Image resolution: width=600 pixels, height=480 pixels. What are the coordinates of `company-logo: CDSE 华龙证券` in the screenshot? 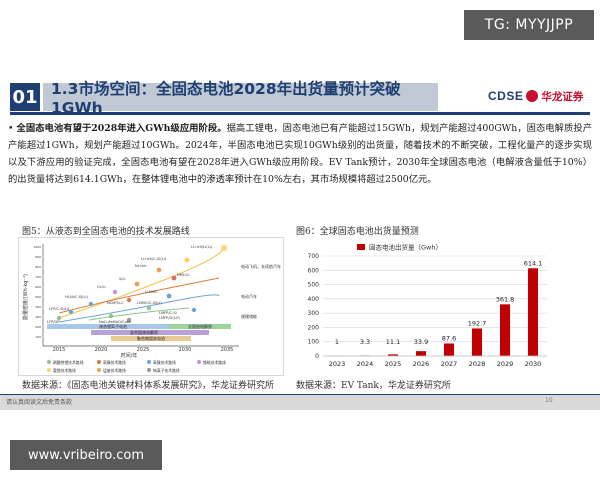 It's located at (535, 96).